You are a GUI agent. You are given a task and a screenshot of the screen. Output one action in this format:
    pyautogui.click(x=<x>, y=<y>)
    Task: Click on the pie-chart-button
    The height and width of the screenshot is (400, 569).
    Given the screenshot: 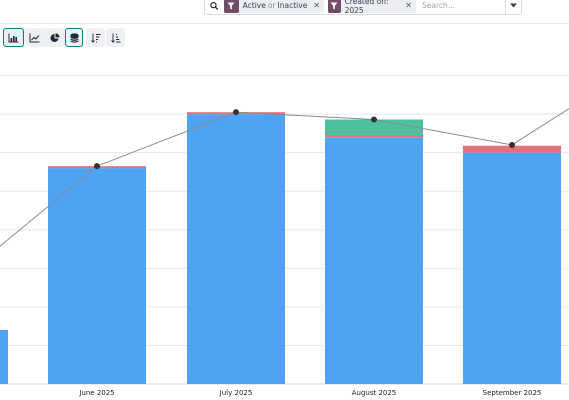 What is the action you would take?
    pyautogui.click(x=54, y=37)
    